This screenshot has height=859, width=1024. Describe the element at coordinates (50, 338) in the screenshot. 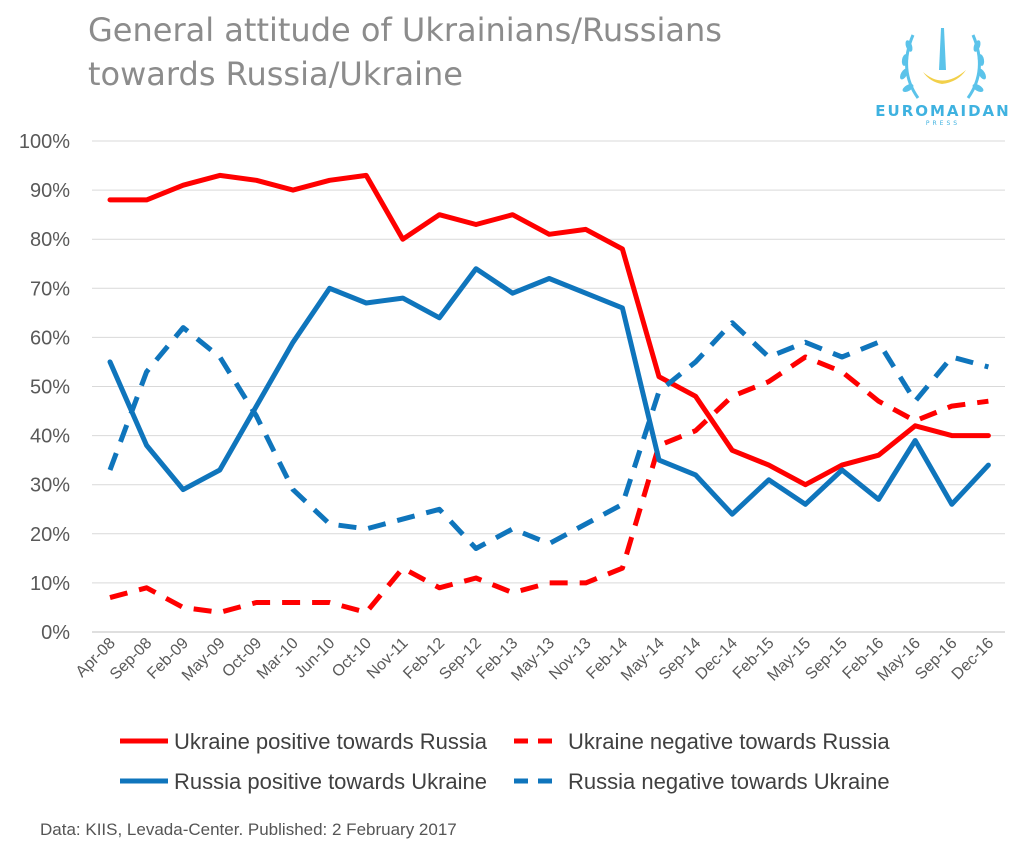

I see `y-tick-label: 60%` at that location.